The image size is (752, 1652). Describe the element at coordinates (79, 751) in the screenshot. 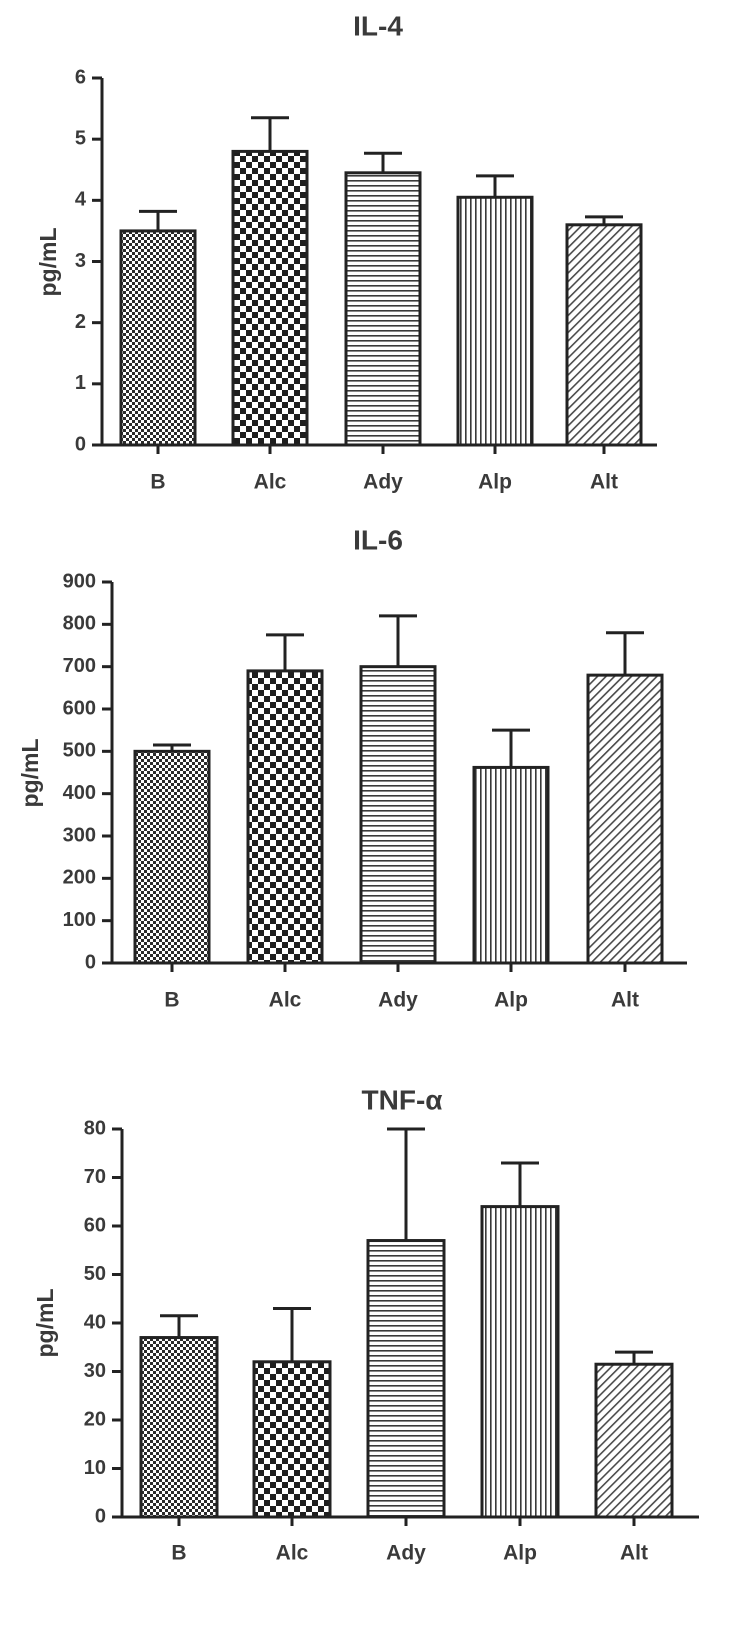

I see `y-tick-label: 500` at that location.